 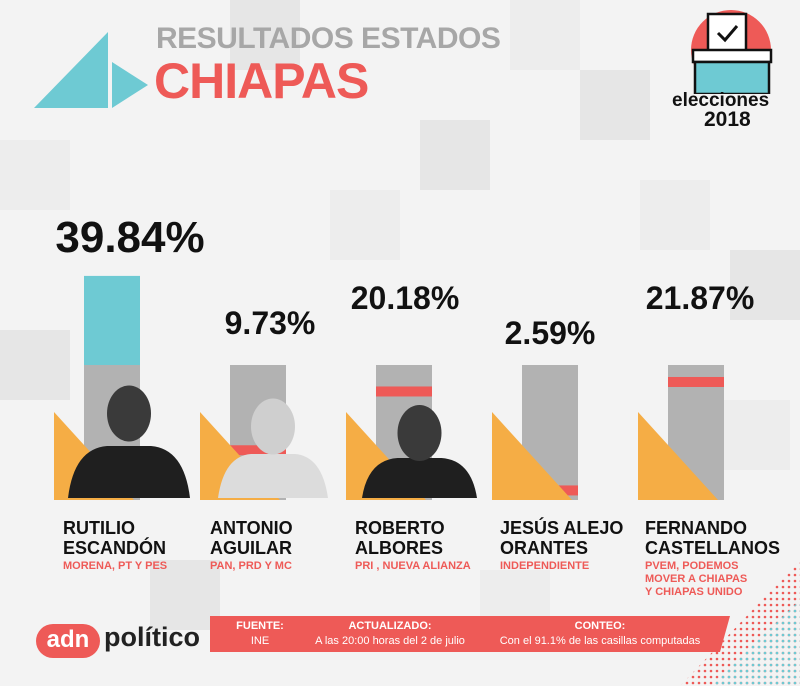 What do you see at coordinates (261, 81) in the screenshot?
I see `header-state: CHIAPAS` at bounding box center [261, 81].